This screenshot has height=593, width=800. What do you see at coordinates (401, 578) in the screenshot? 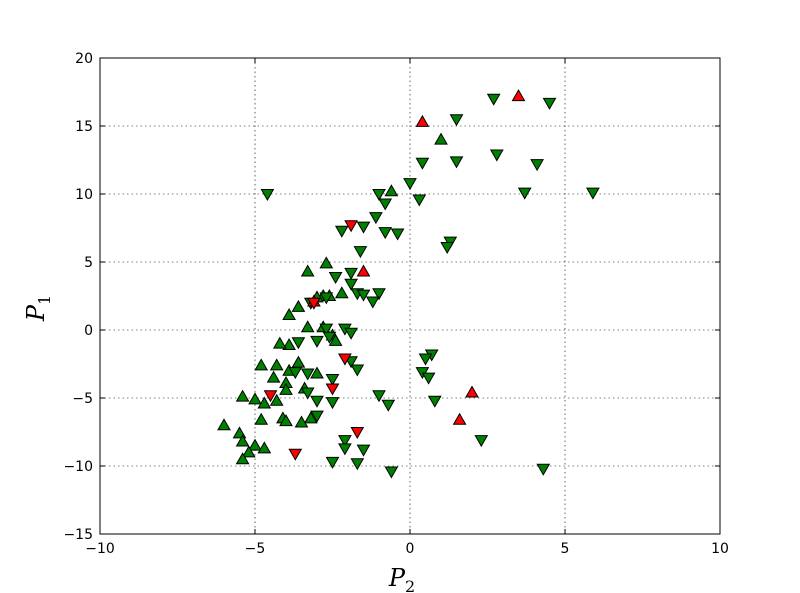
I see `x-axis-label: P2` at bounding box center [401, 578].